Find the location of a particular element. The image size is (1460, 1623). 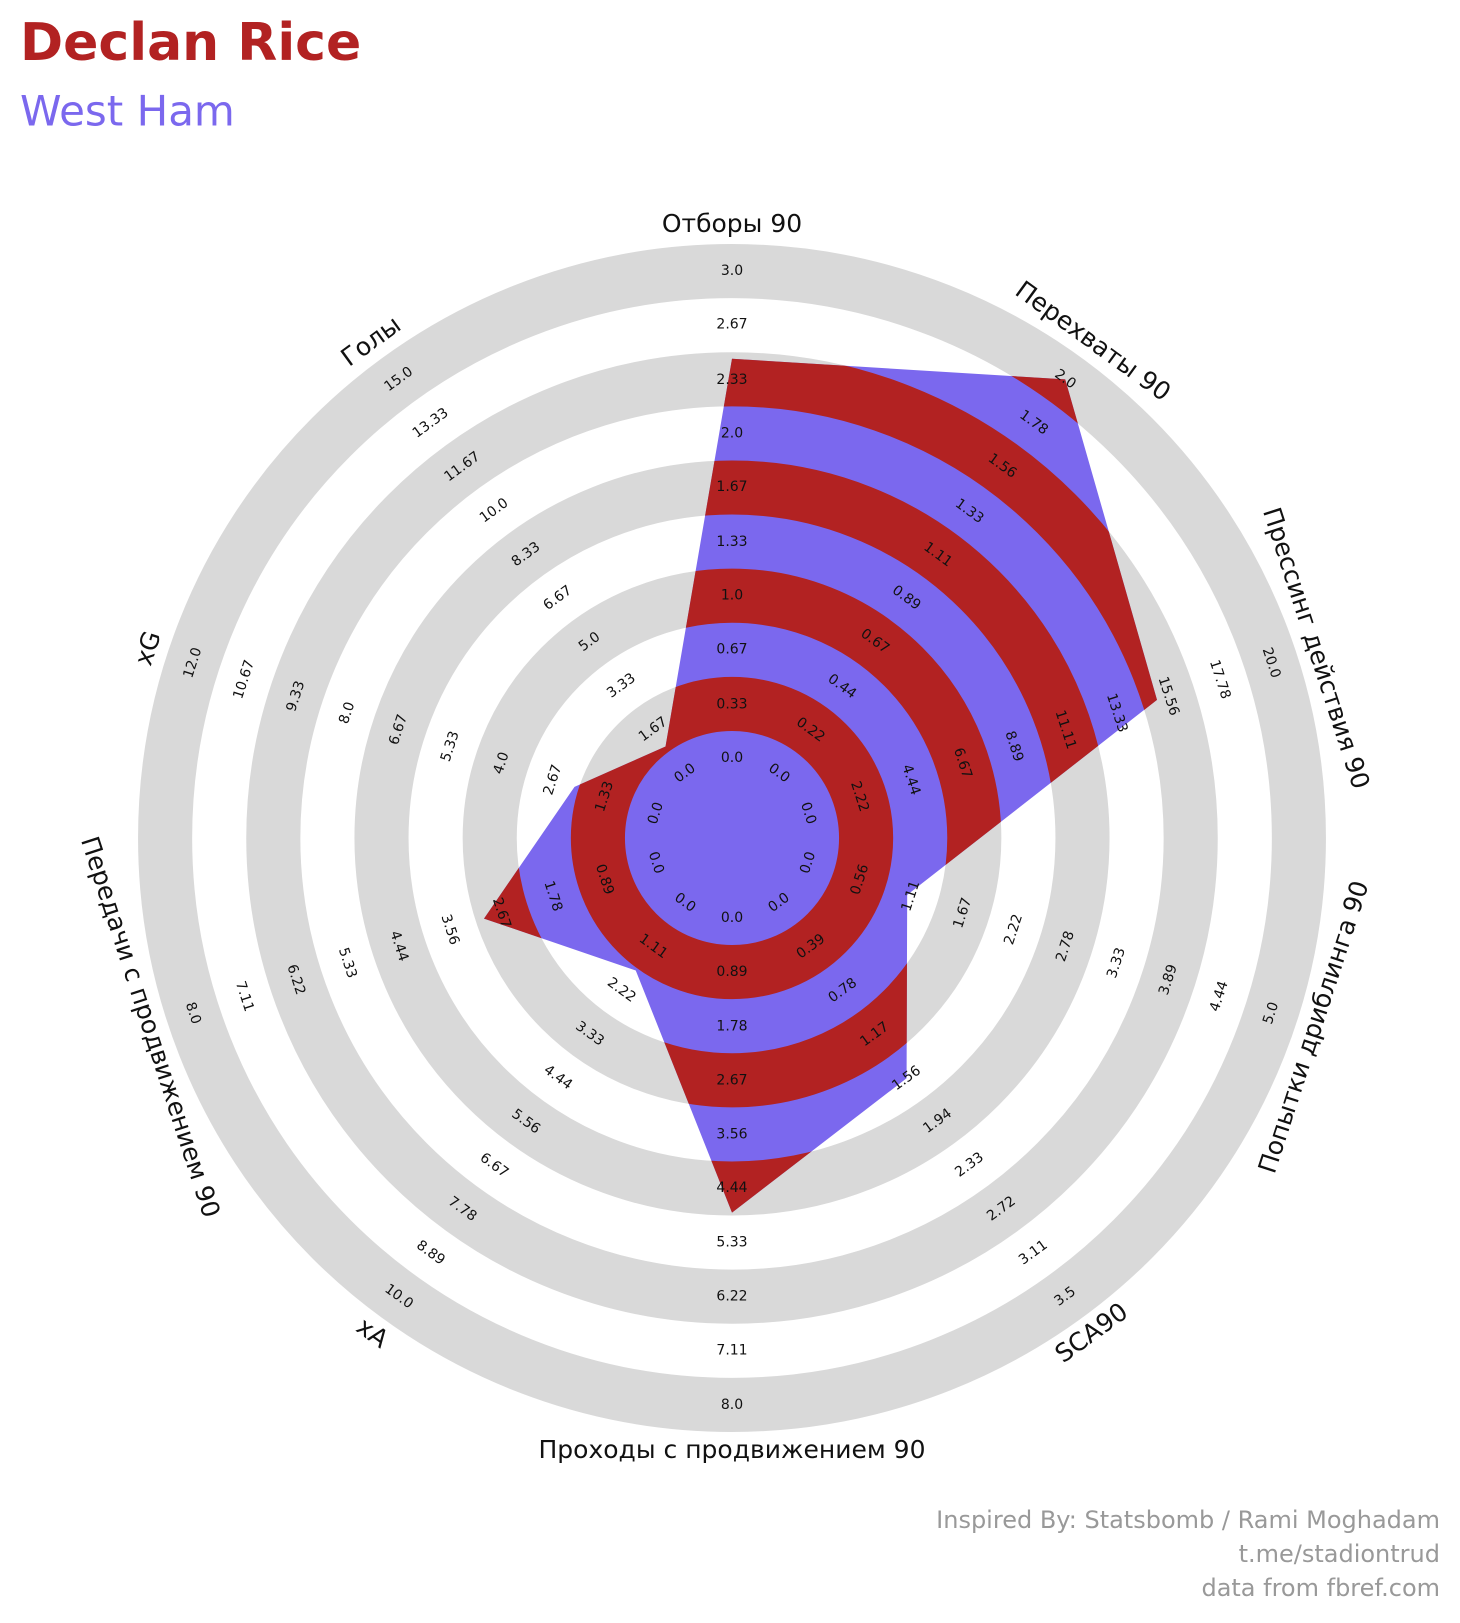

tick-label: 1.78 is located at coordinates (731, 1026).